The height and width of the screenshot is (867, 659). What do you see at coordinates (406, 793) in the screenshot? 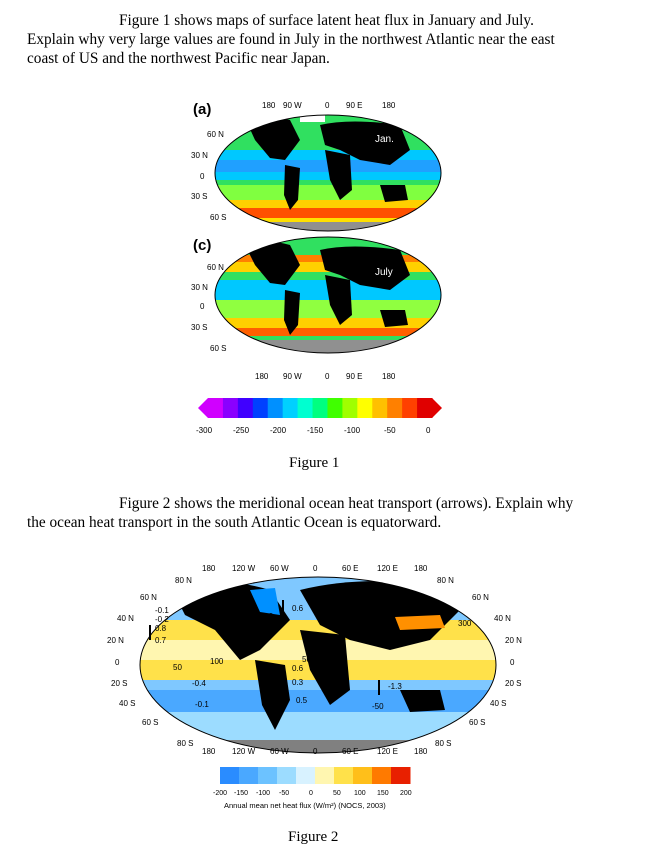
I see `fig2-cb-tick-8: 200` at bounding box center [406, 793].